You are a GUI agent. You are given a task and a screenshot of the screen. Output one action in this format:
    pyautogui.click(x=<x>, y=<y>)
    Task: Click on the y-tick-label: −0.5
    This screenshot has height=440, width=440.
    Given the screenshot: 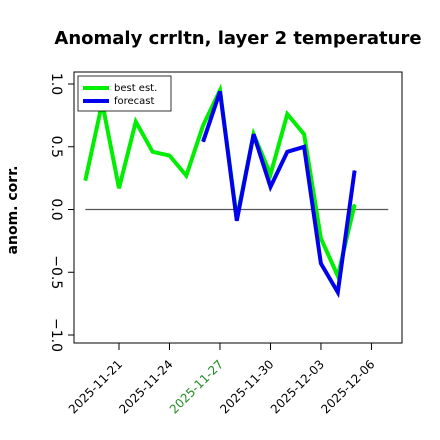 What is the action you would take?
    pyautogui.click(x=56, y=272)
    